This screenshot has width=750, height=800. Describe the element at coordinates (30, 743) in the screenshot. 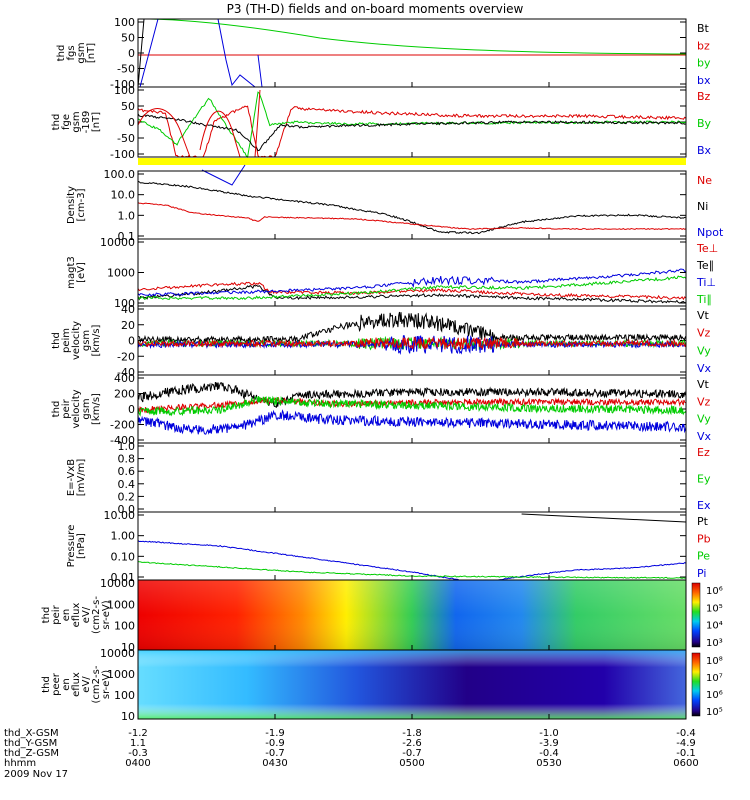

I see `xaxis-row-label: thd_Y-GSM` at that location.